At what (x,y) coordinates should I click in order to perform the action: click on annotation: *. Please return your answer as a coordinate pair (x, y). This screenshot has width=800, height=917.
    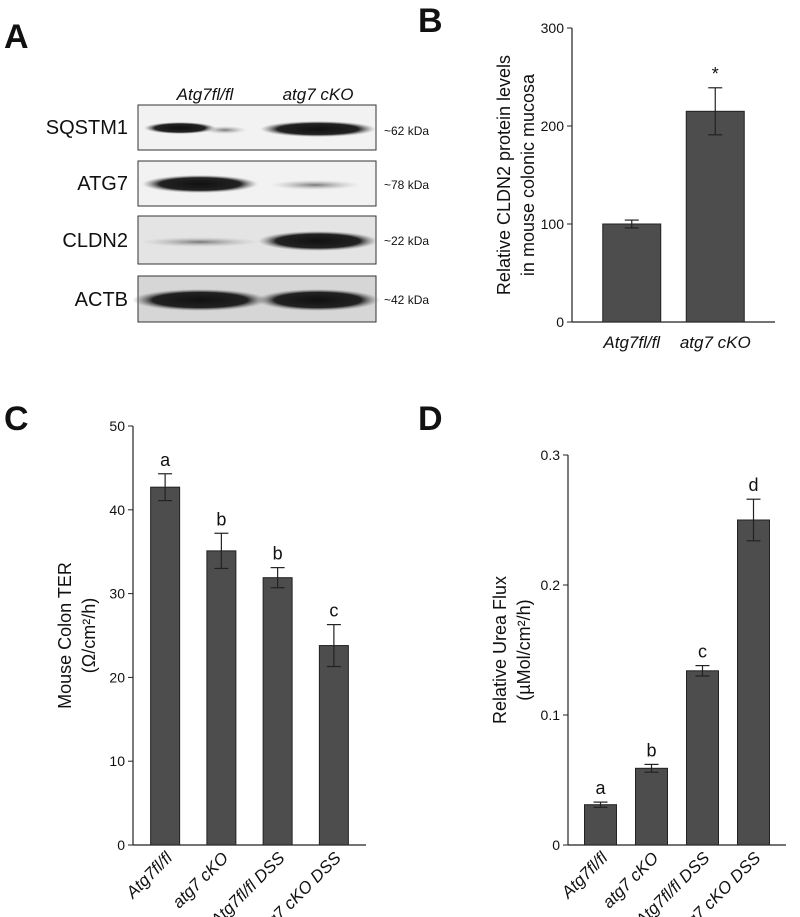
    Looking at the image, I should click on (715, 74).